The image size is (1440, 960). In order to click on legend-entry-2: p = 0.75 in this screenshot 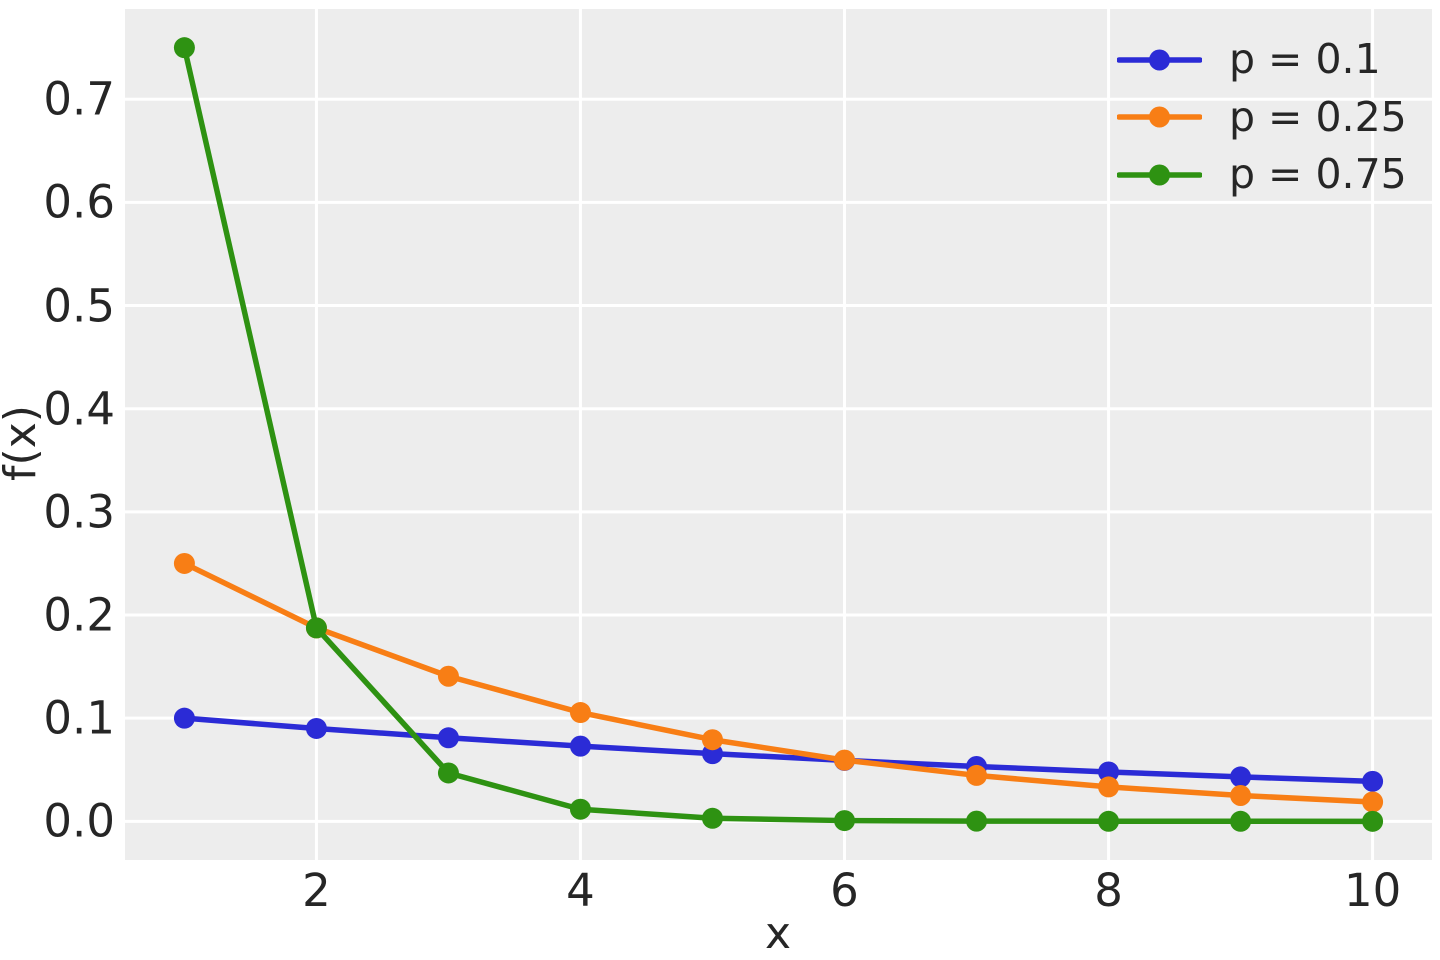, I will do `click(1262, 175)`.